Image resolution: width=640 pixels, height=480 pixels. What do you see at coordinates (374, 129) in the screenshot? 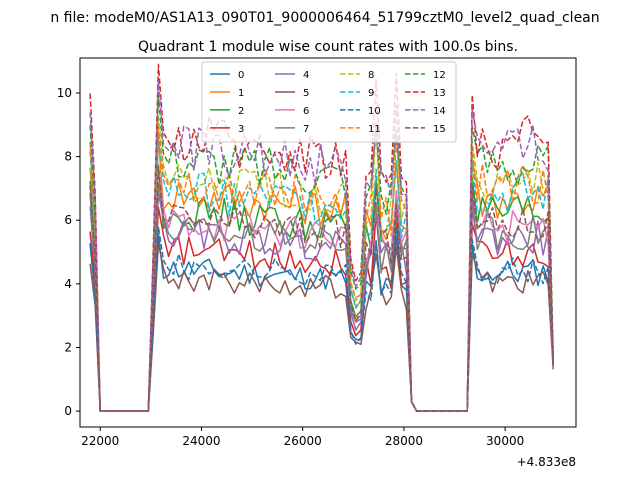
I see `legend-label: 11` at bounding box center [374, 129].